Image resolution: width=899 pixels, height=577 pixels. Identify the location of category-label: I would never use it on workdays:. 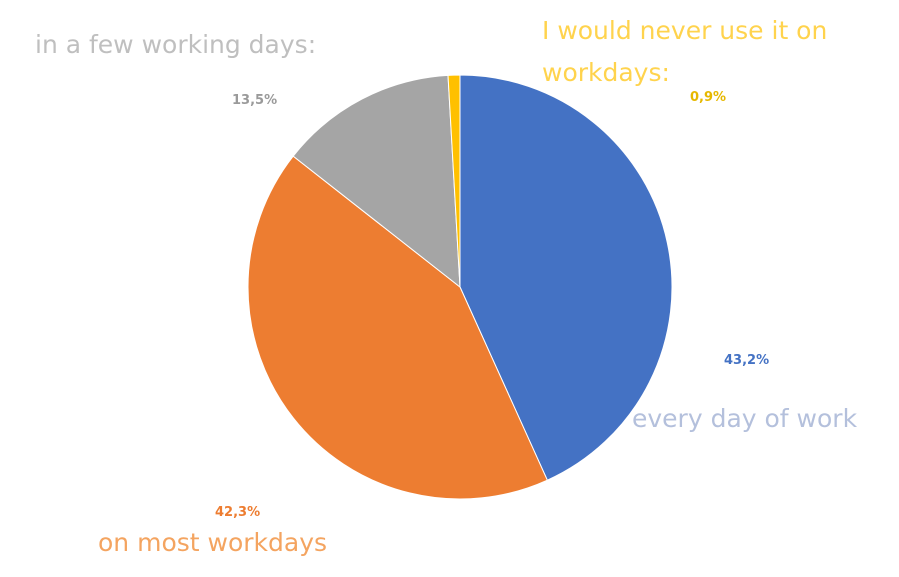
(685, 51).